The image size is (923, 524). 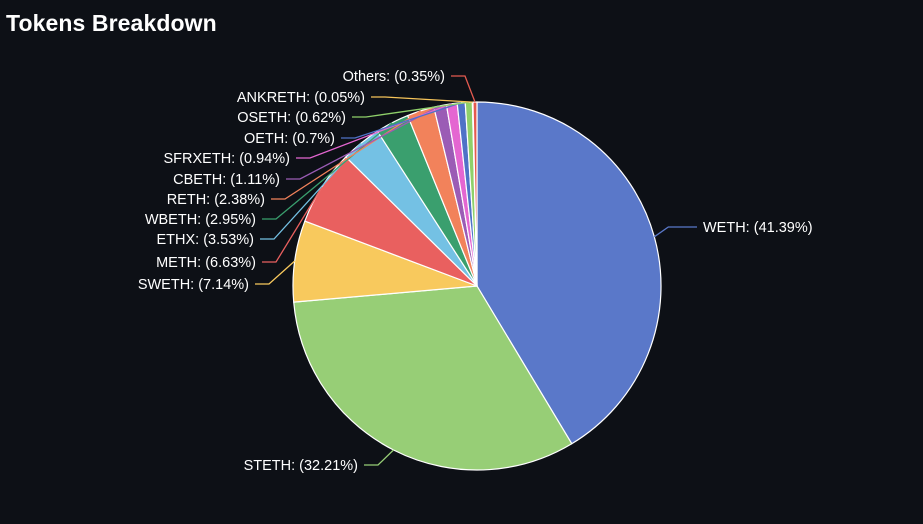 I want to click on leader-line-others, so click(x=463, y=89).